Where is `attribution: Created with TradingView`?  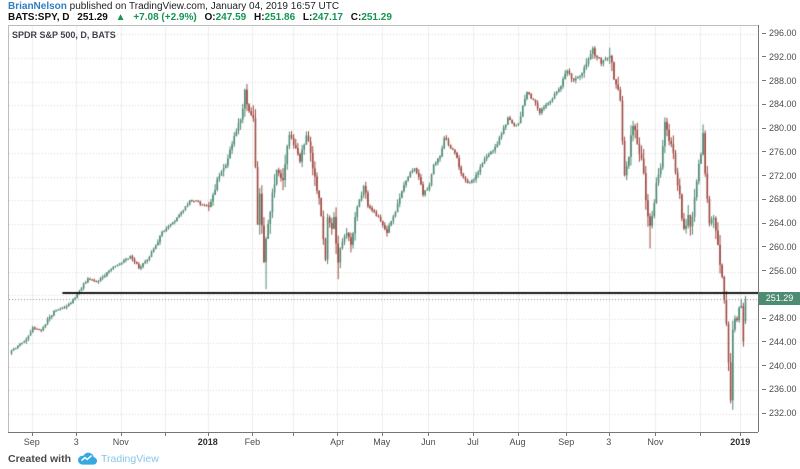 attribution: Created with TradingView is located at coordinates (83, 458).